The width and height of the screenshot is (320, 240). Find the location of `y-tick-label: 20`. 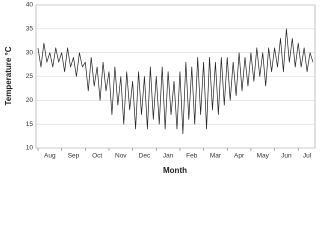

y-tick-label: 20 is located at coordinates (30, 100).